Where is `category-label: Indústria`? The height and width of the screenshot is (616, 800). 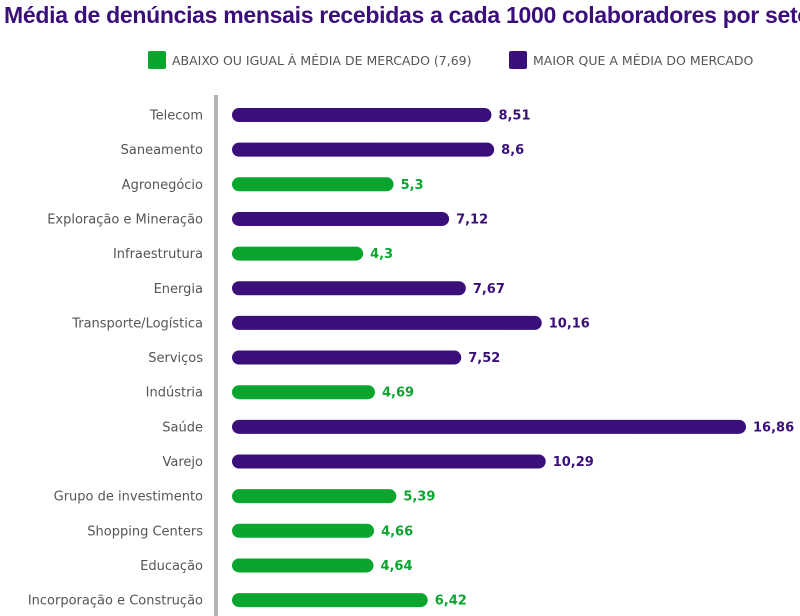 category-label: Indústria is located at coordinates (174, 393).